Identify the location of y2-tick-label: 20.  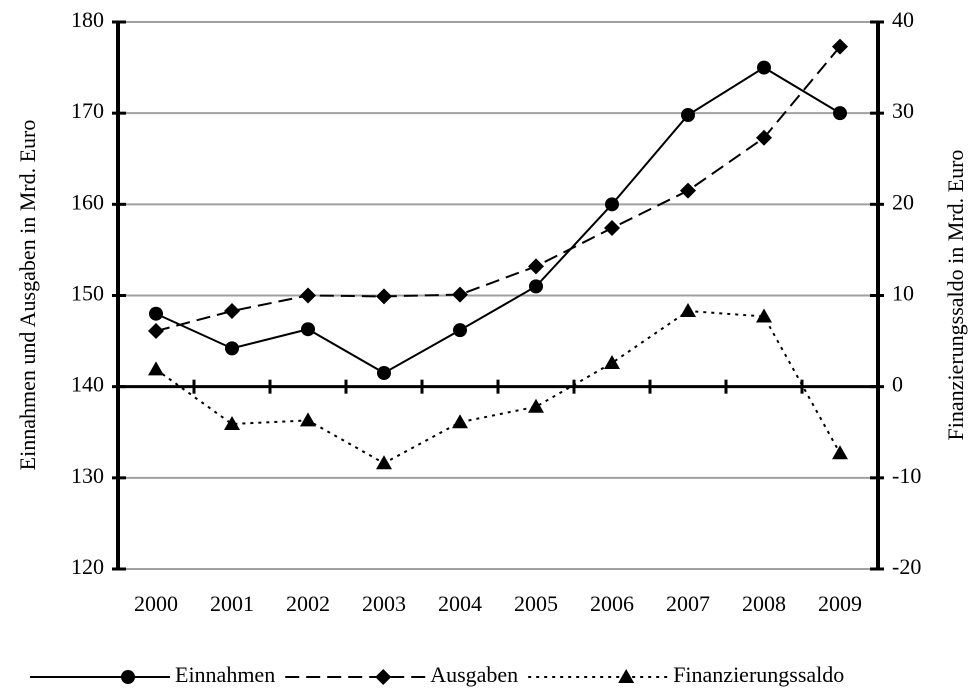
(903, 201).